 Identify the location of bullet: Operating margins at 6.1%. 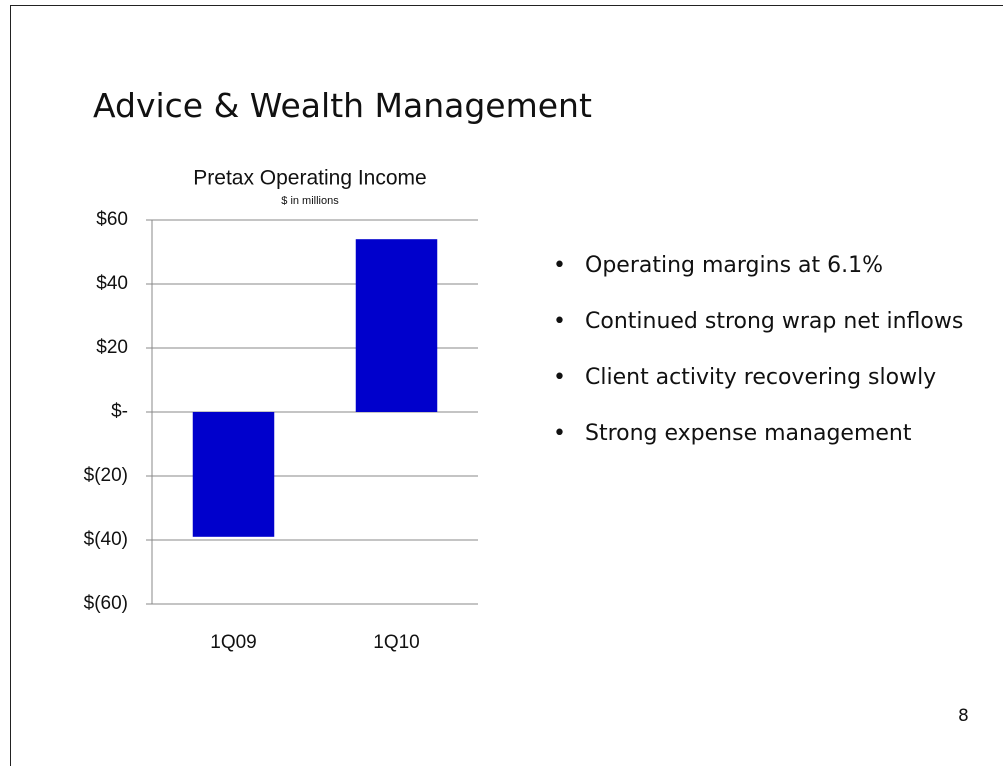
(763, 266).